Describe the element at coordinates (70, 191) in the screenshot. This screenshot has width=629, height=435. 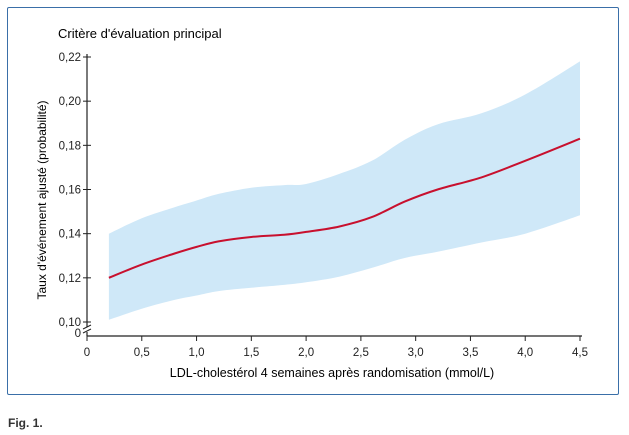
I see `y-tick-label: 0,16` at that location.